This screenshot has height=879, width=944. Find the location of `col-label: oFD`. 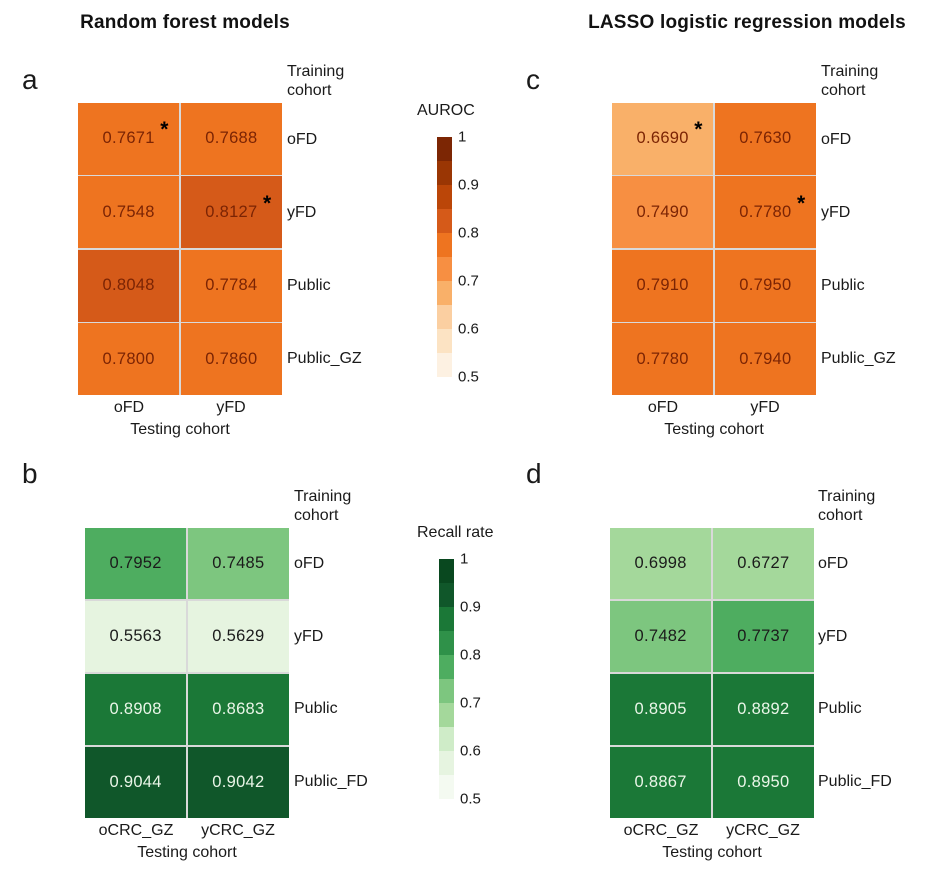

col-label: oFD is located at coordinates (663, 407).